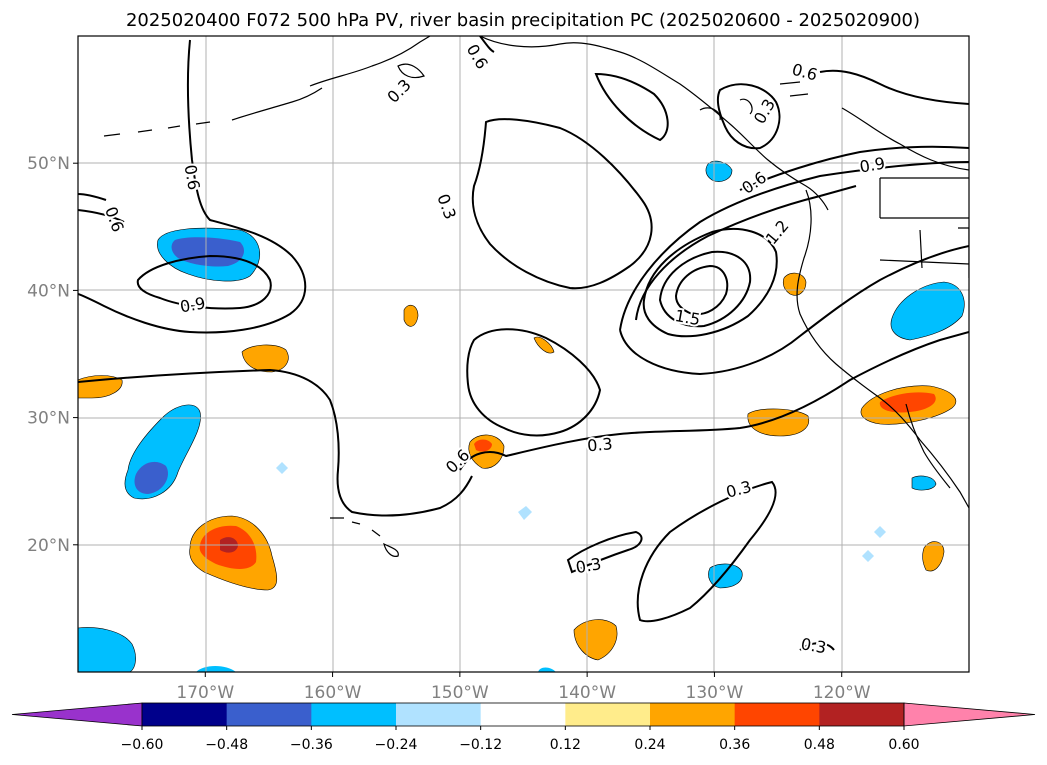 This screenshot has width=1047, height=765. What do you see at coordinates (205, 693) in the screenshot?
I see `lon-tick-label: 170°W` at bounding box center [205, 693].